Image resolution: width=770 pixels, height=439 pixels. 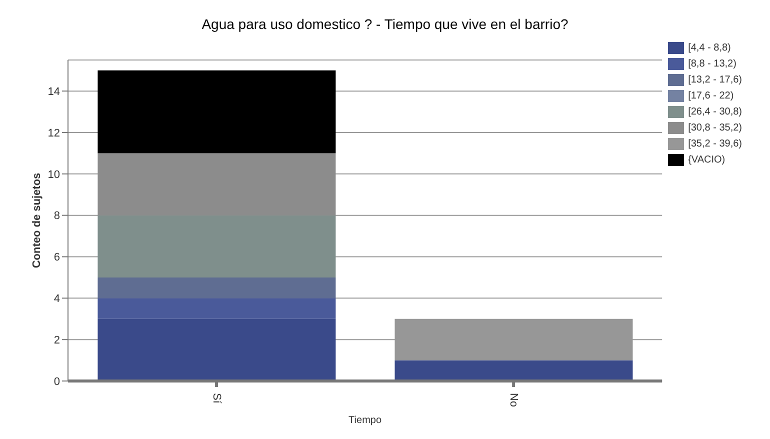 I want to click on x-tick-label: Sí, so click(x=216, y=398).